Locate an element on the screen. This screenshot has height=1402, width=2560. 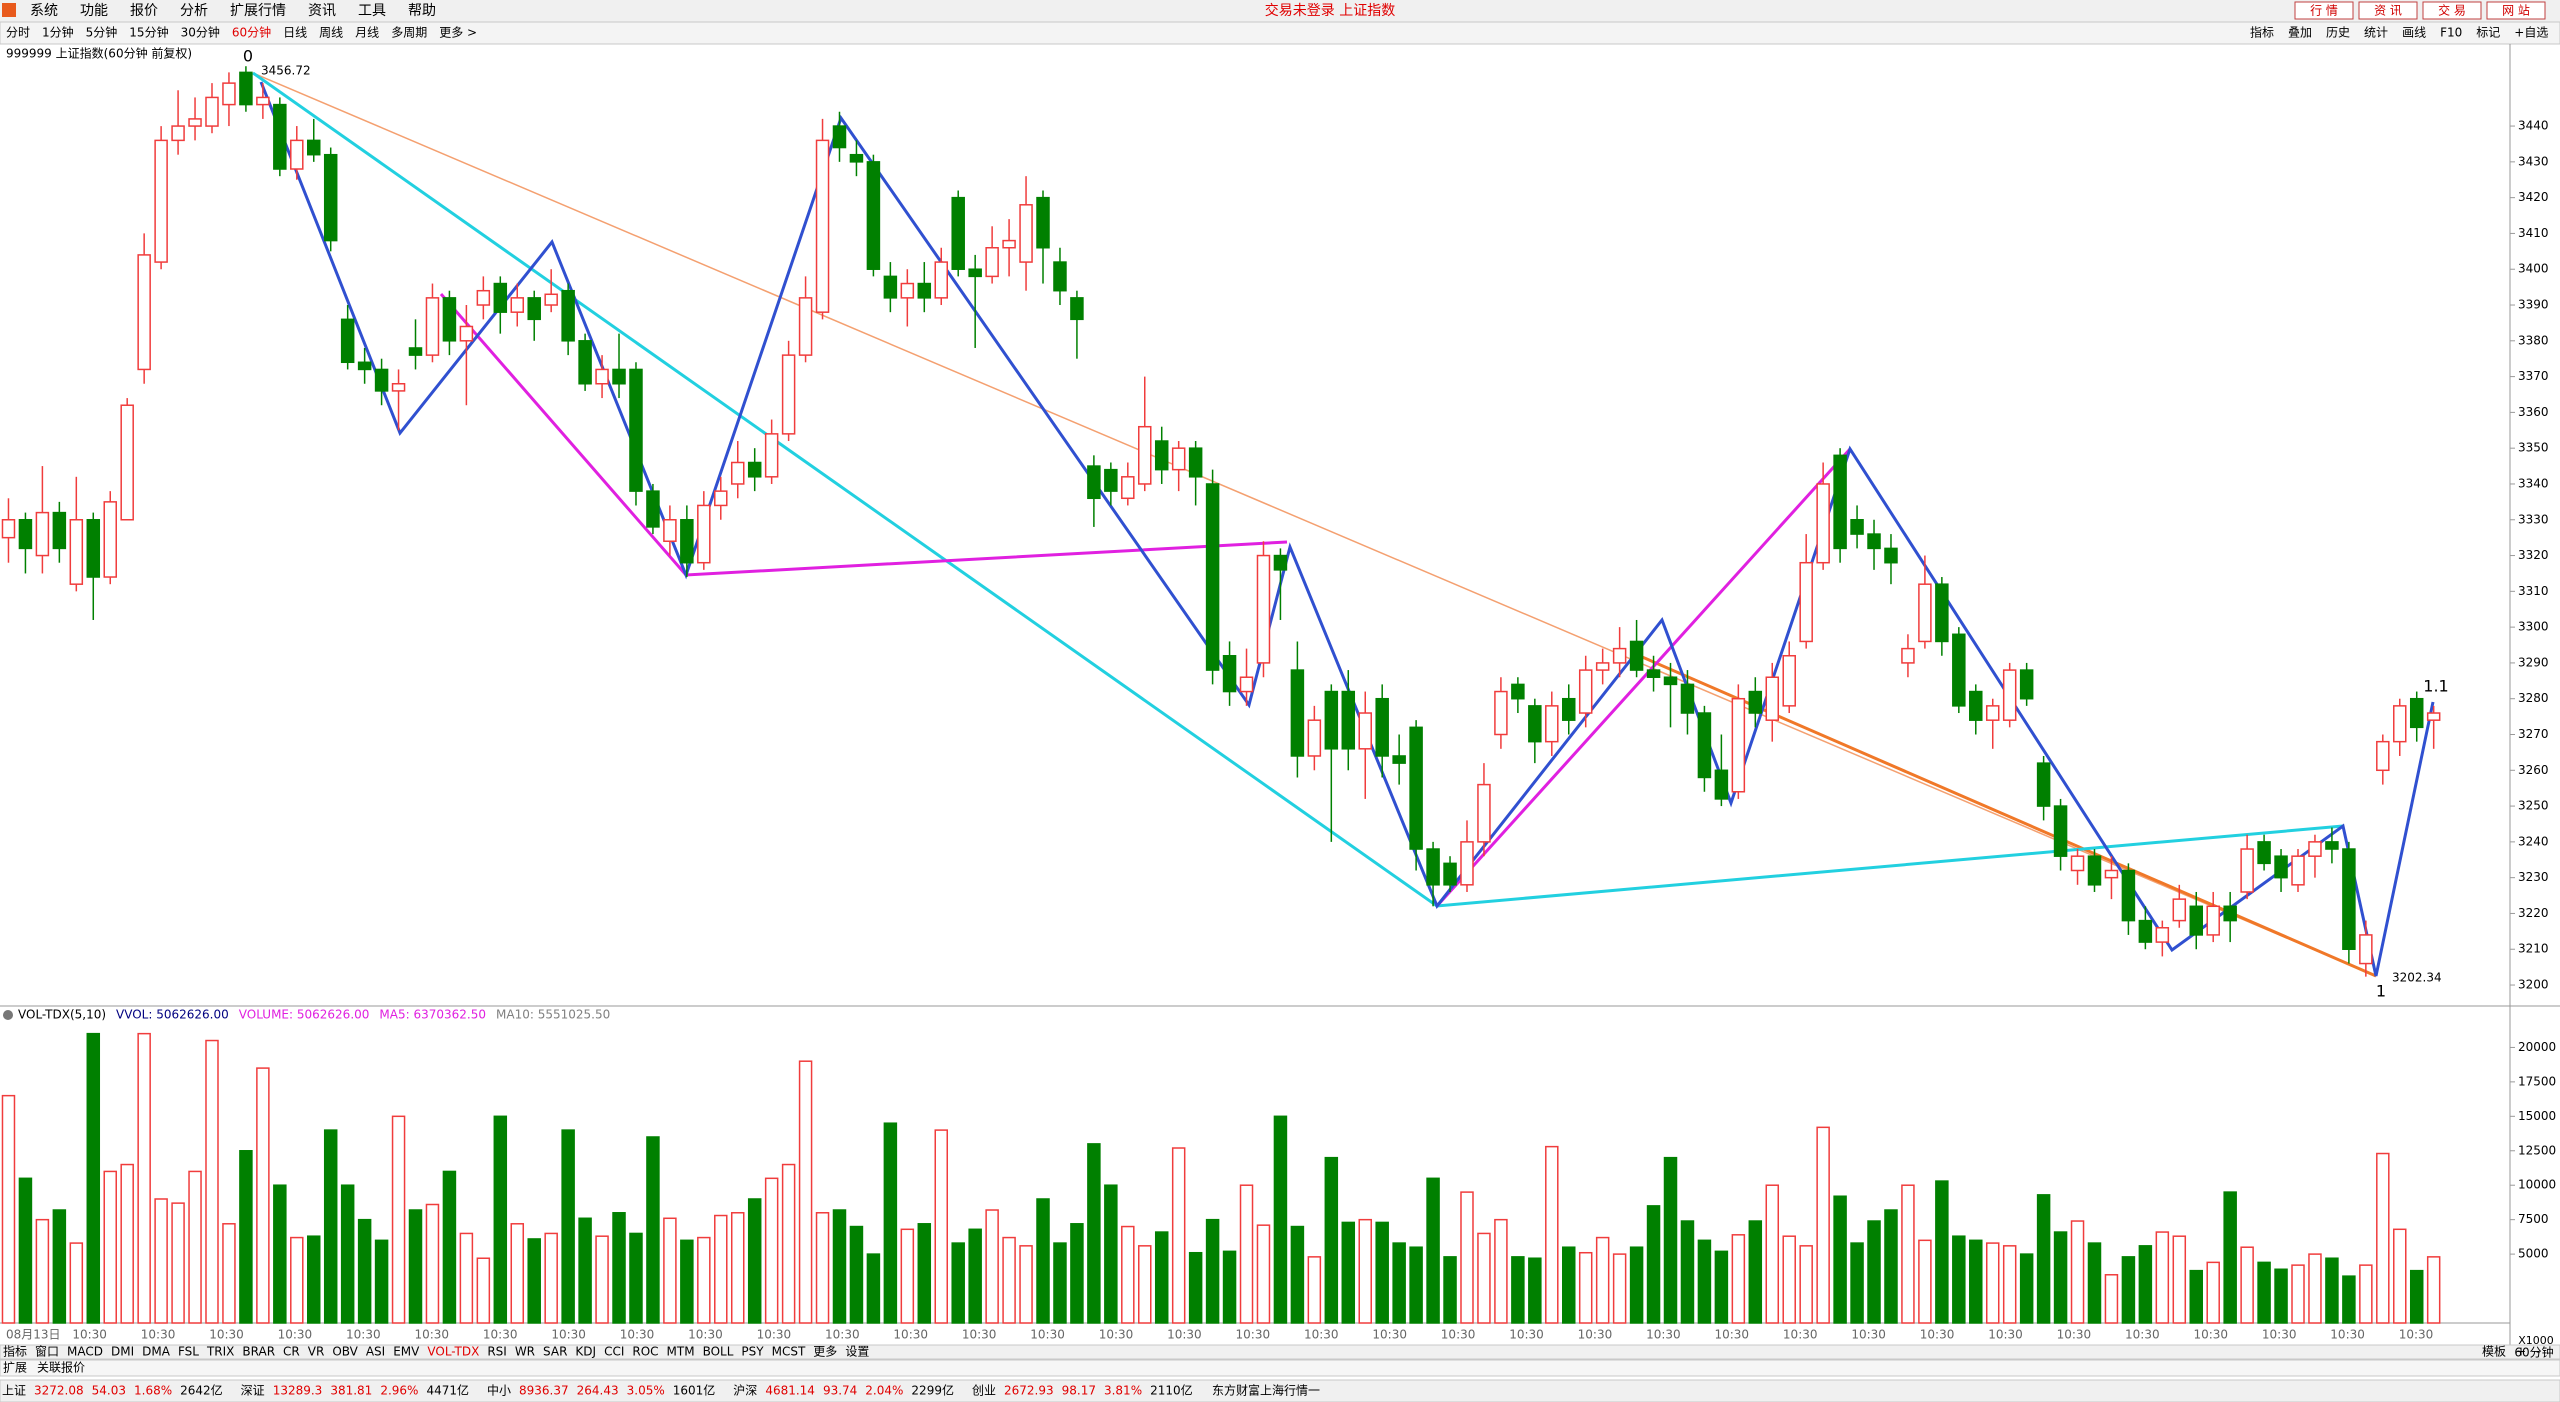
top-button-label: 交 易 is located at coordinates (2452, 10).